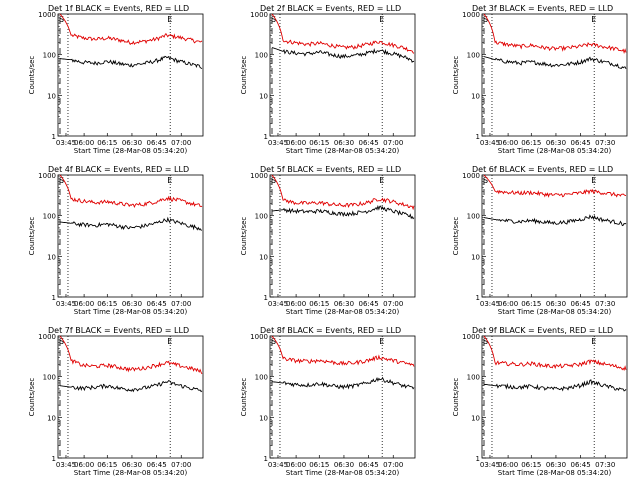 Image resolution: width=640 pixels, height=480 pixels. I want to click on plot-title: Det 6f BLACK = Events, RED = LLD, so click(542, 169).